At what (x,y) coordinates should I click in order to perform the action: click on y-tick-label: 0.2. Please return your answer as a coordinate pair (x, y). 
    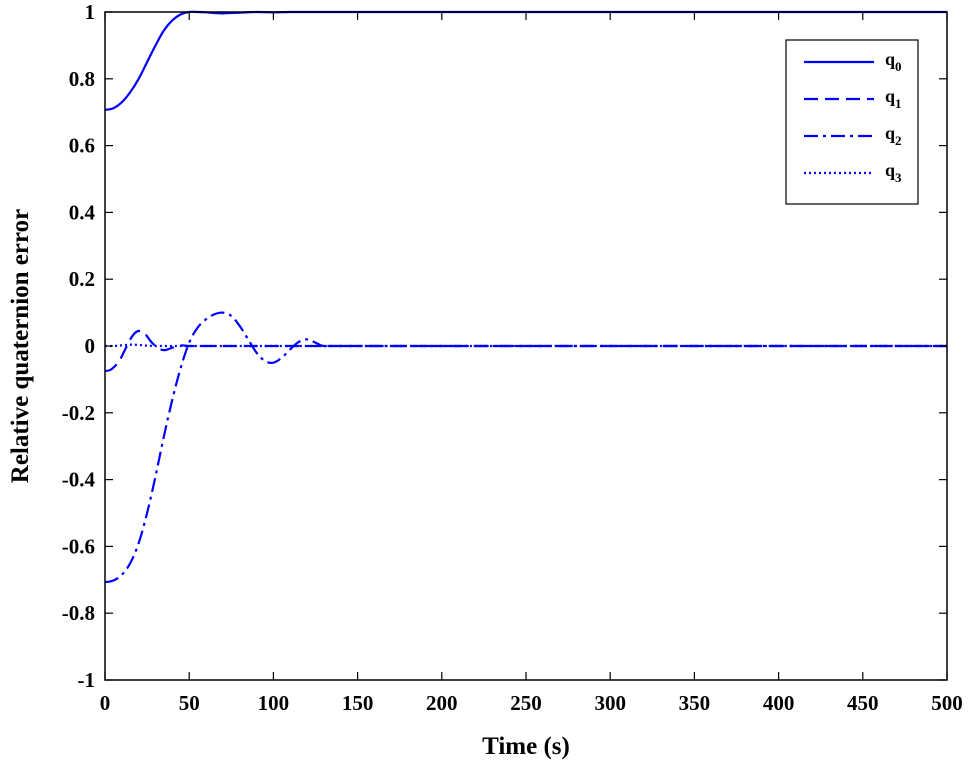
    Looking at the image, I should click on (82, 279).